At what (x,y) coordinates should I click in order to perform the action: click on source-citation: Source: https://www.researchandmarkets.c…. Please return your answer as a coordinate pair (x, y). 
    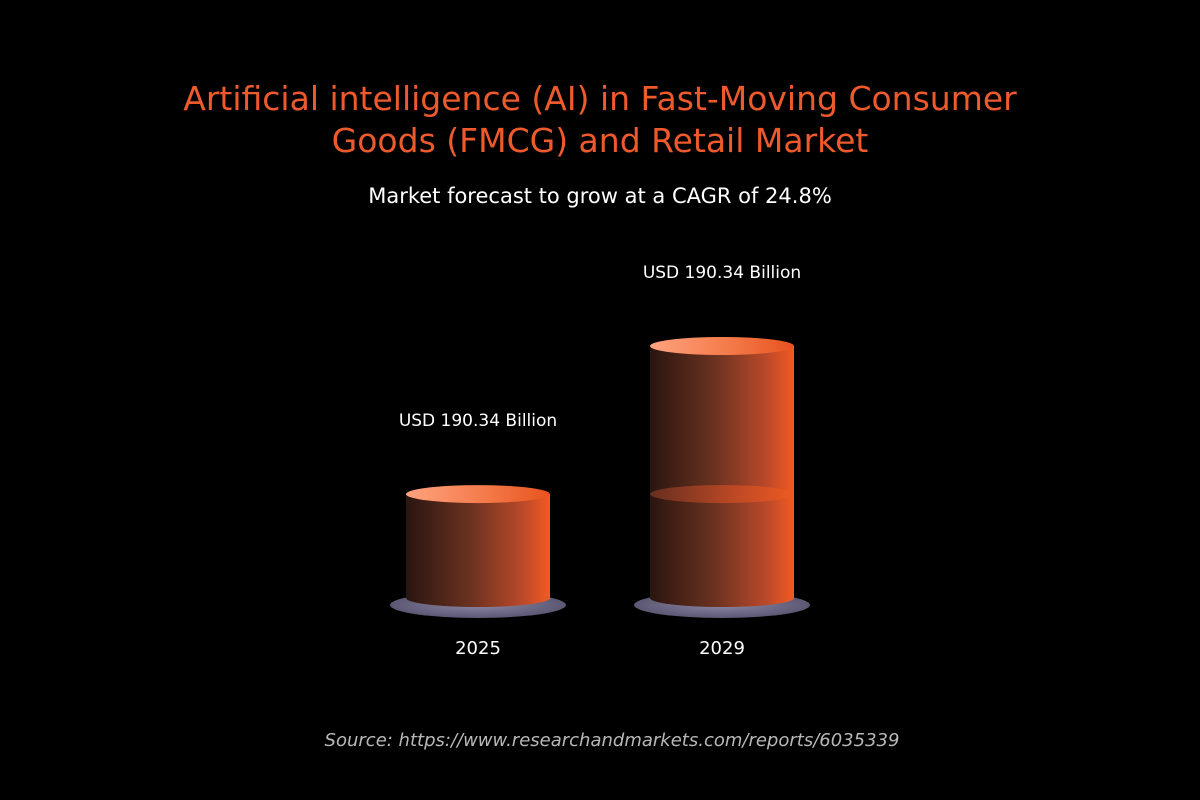
    Looking at the image, I should click on (612, 740).